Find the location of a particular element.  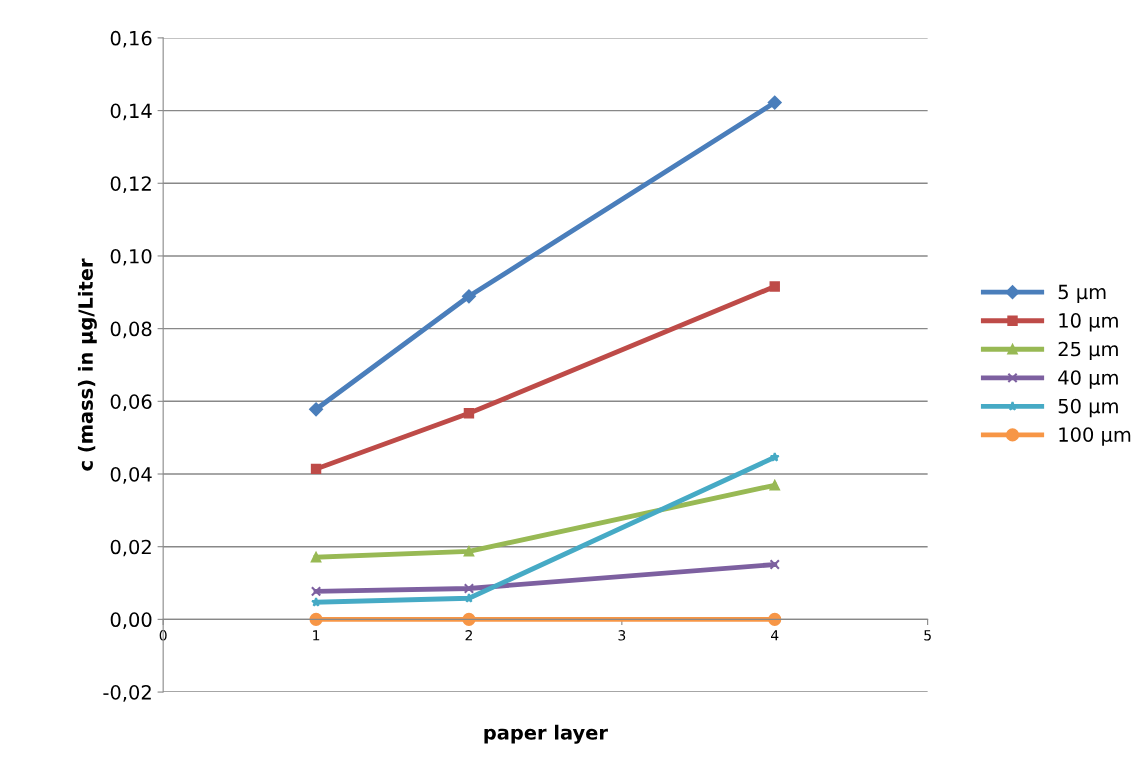

y-tick-label: 0,02 is located at coordinates (130, 548).